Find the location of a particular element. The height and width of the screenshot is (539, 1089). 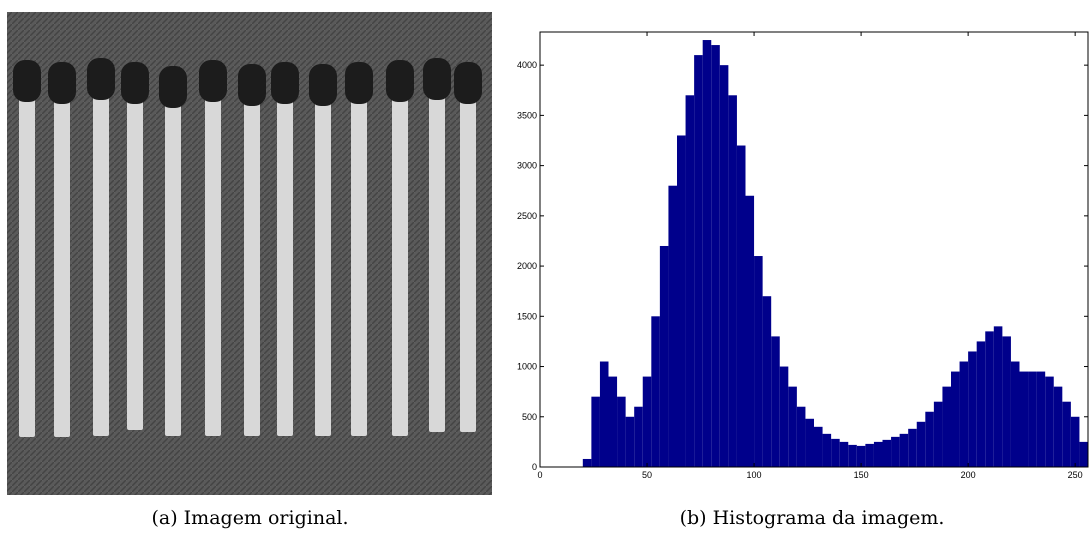

y-tick-label: 500 is located at coordinates (529, 417).